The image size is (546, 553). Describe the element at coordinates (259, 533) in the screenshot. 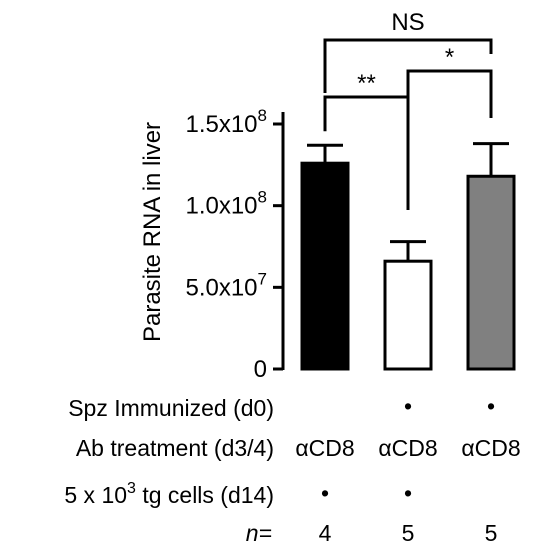

I see `row-label: n=` at that location.